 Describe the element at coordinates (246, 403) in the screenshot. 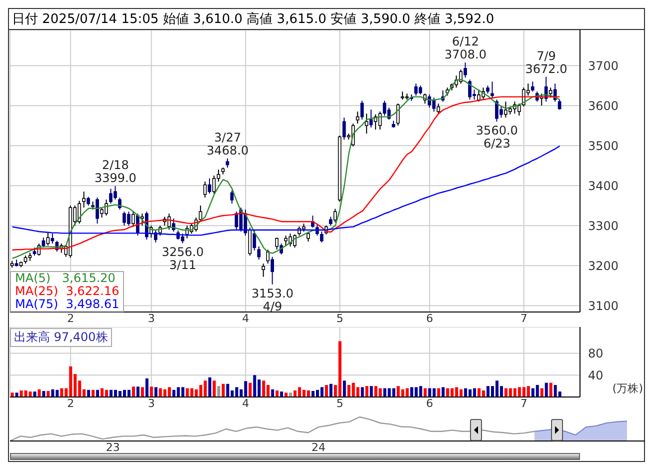

I see `x-tick-label: 4` at that location.